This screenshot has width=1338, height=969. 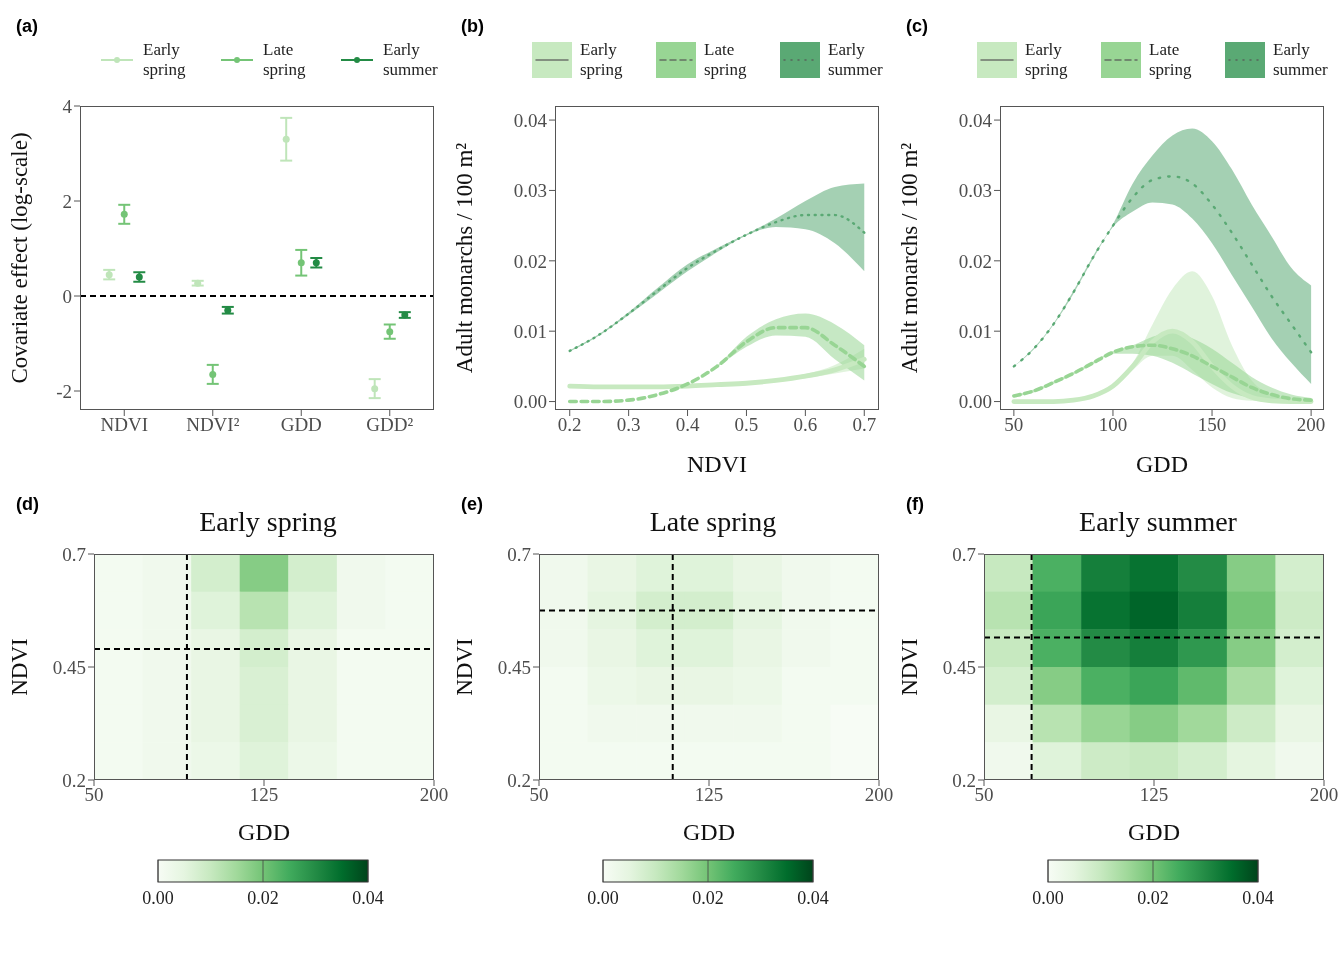 I want to click on y-tick-label: 4, so click(x=67, y=106).